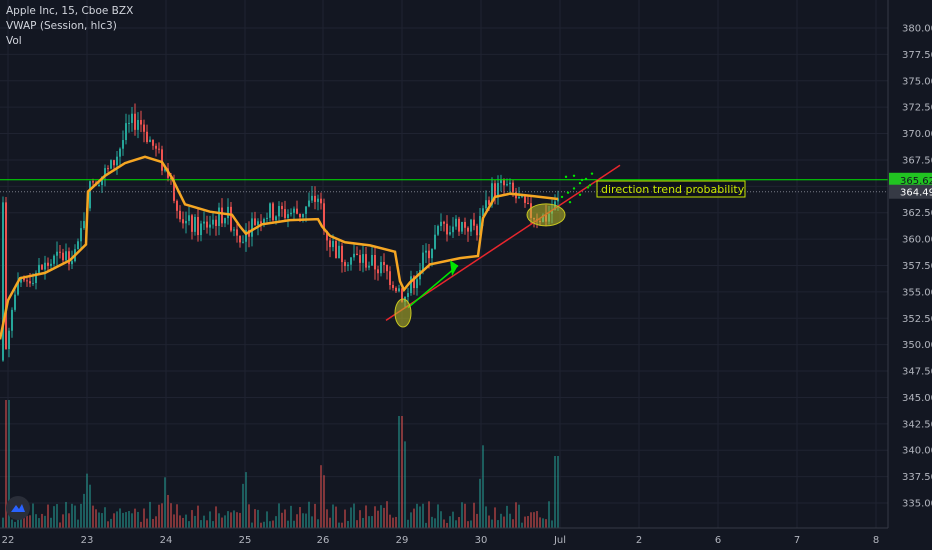 This screenshot has height=550, width=932. I want to click on volume-bars, so click(280, 464).